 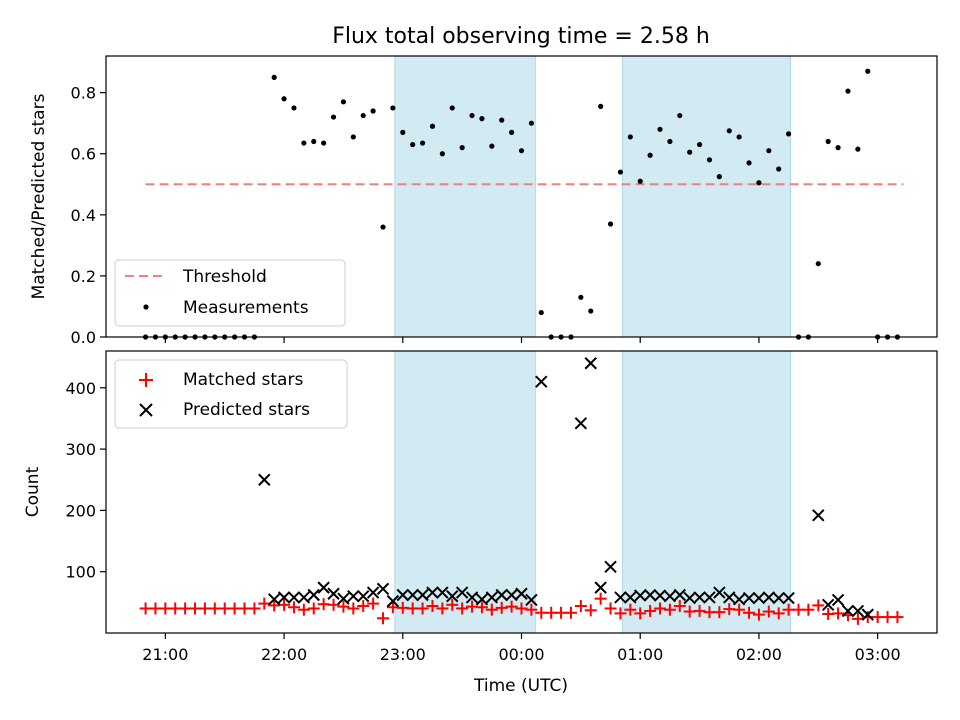 What do you see at coordinates (521, 608) in the screenshot?
I see `matched-points` at bounding box center [521, 608].